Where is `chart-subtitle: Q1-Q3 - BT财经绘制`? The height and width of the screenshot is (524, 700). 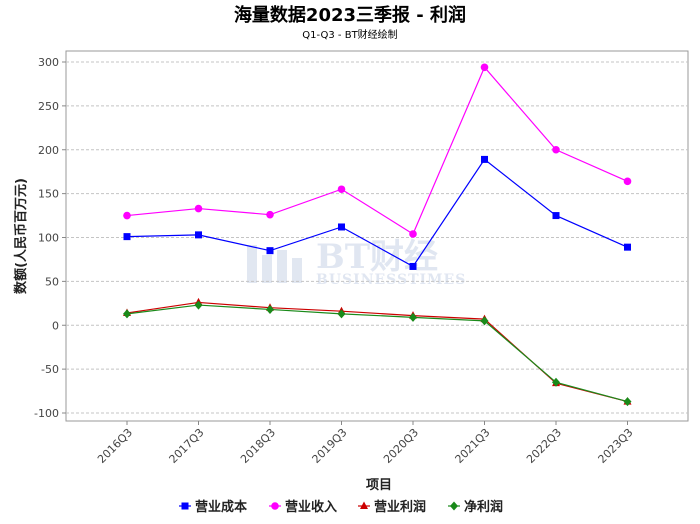 chart-subtitle: Q1-Q3 - BT财经绘制 is located at coordinates (349, 34).